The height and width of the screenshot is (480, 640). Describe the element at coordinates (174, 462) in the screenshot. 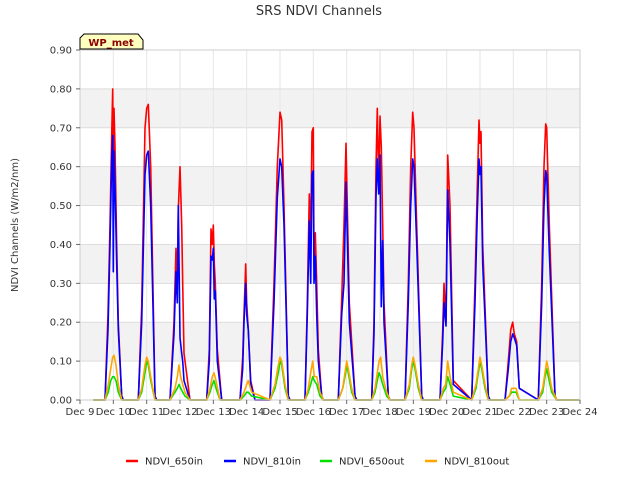

I see `legend-label: NDVI_650in` at that location.